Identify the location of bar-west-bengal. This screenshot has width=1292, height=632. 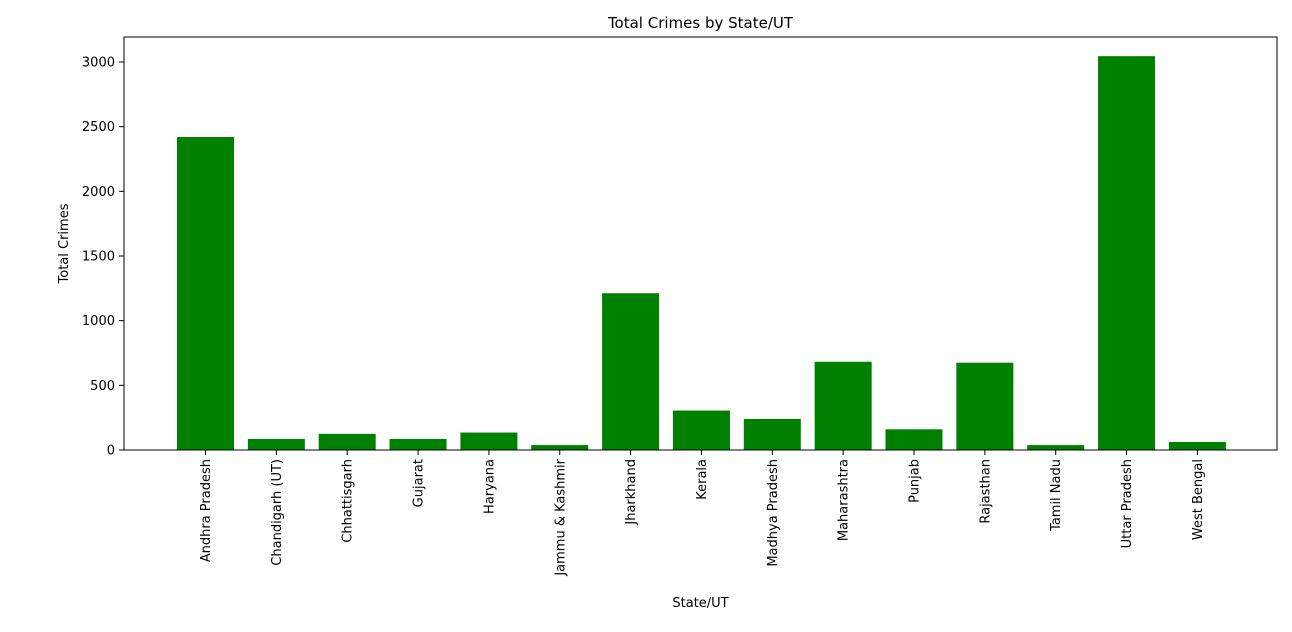
(1197, 445).